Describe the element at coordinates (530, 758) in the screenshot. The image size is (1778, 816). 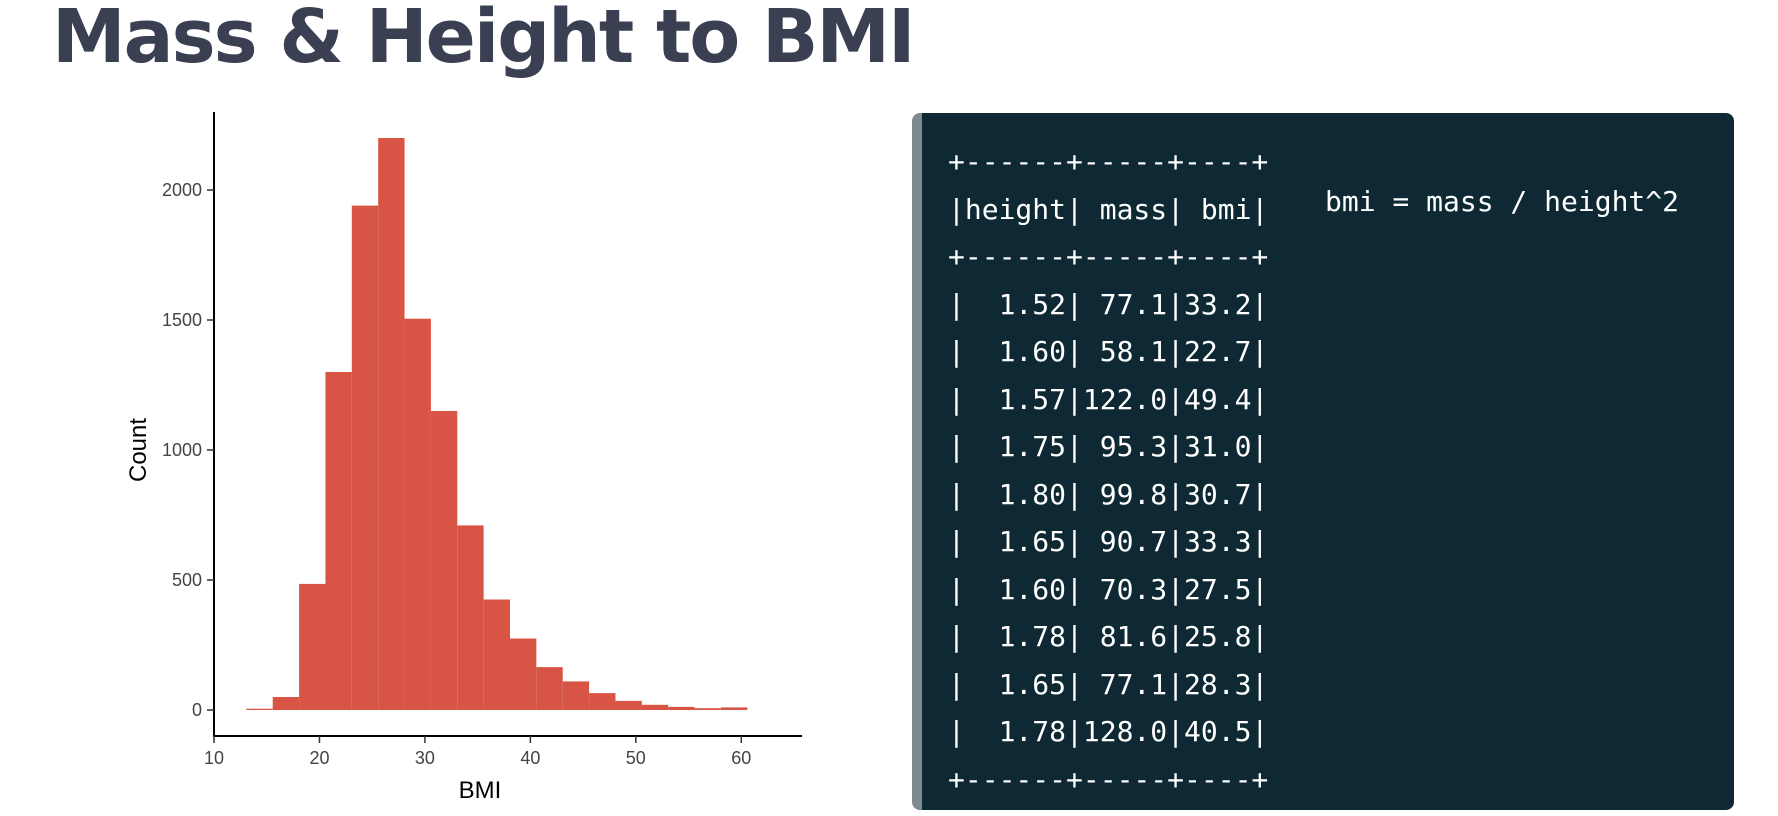
I see `x-tick-label: 40` at that location.